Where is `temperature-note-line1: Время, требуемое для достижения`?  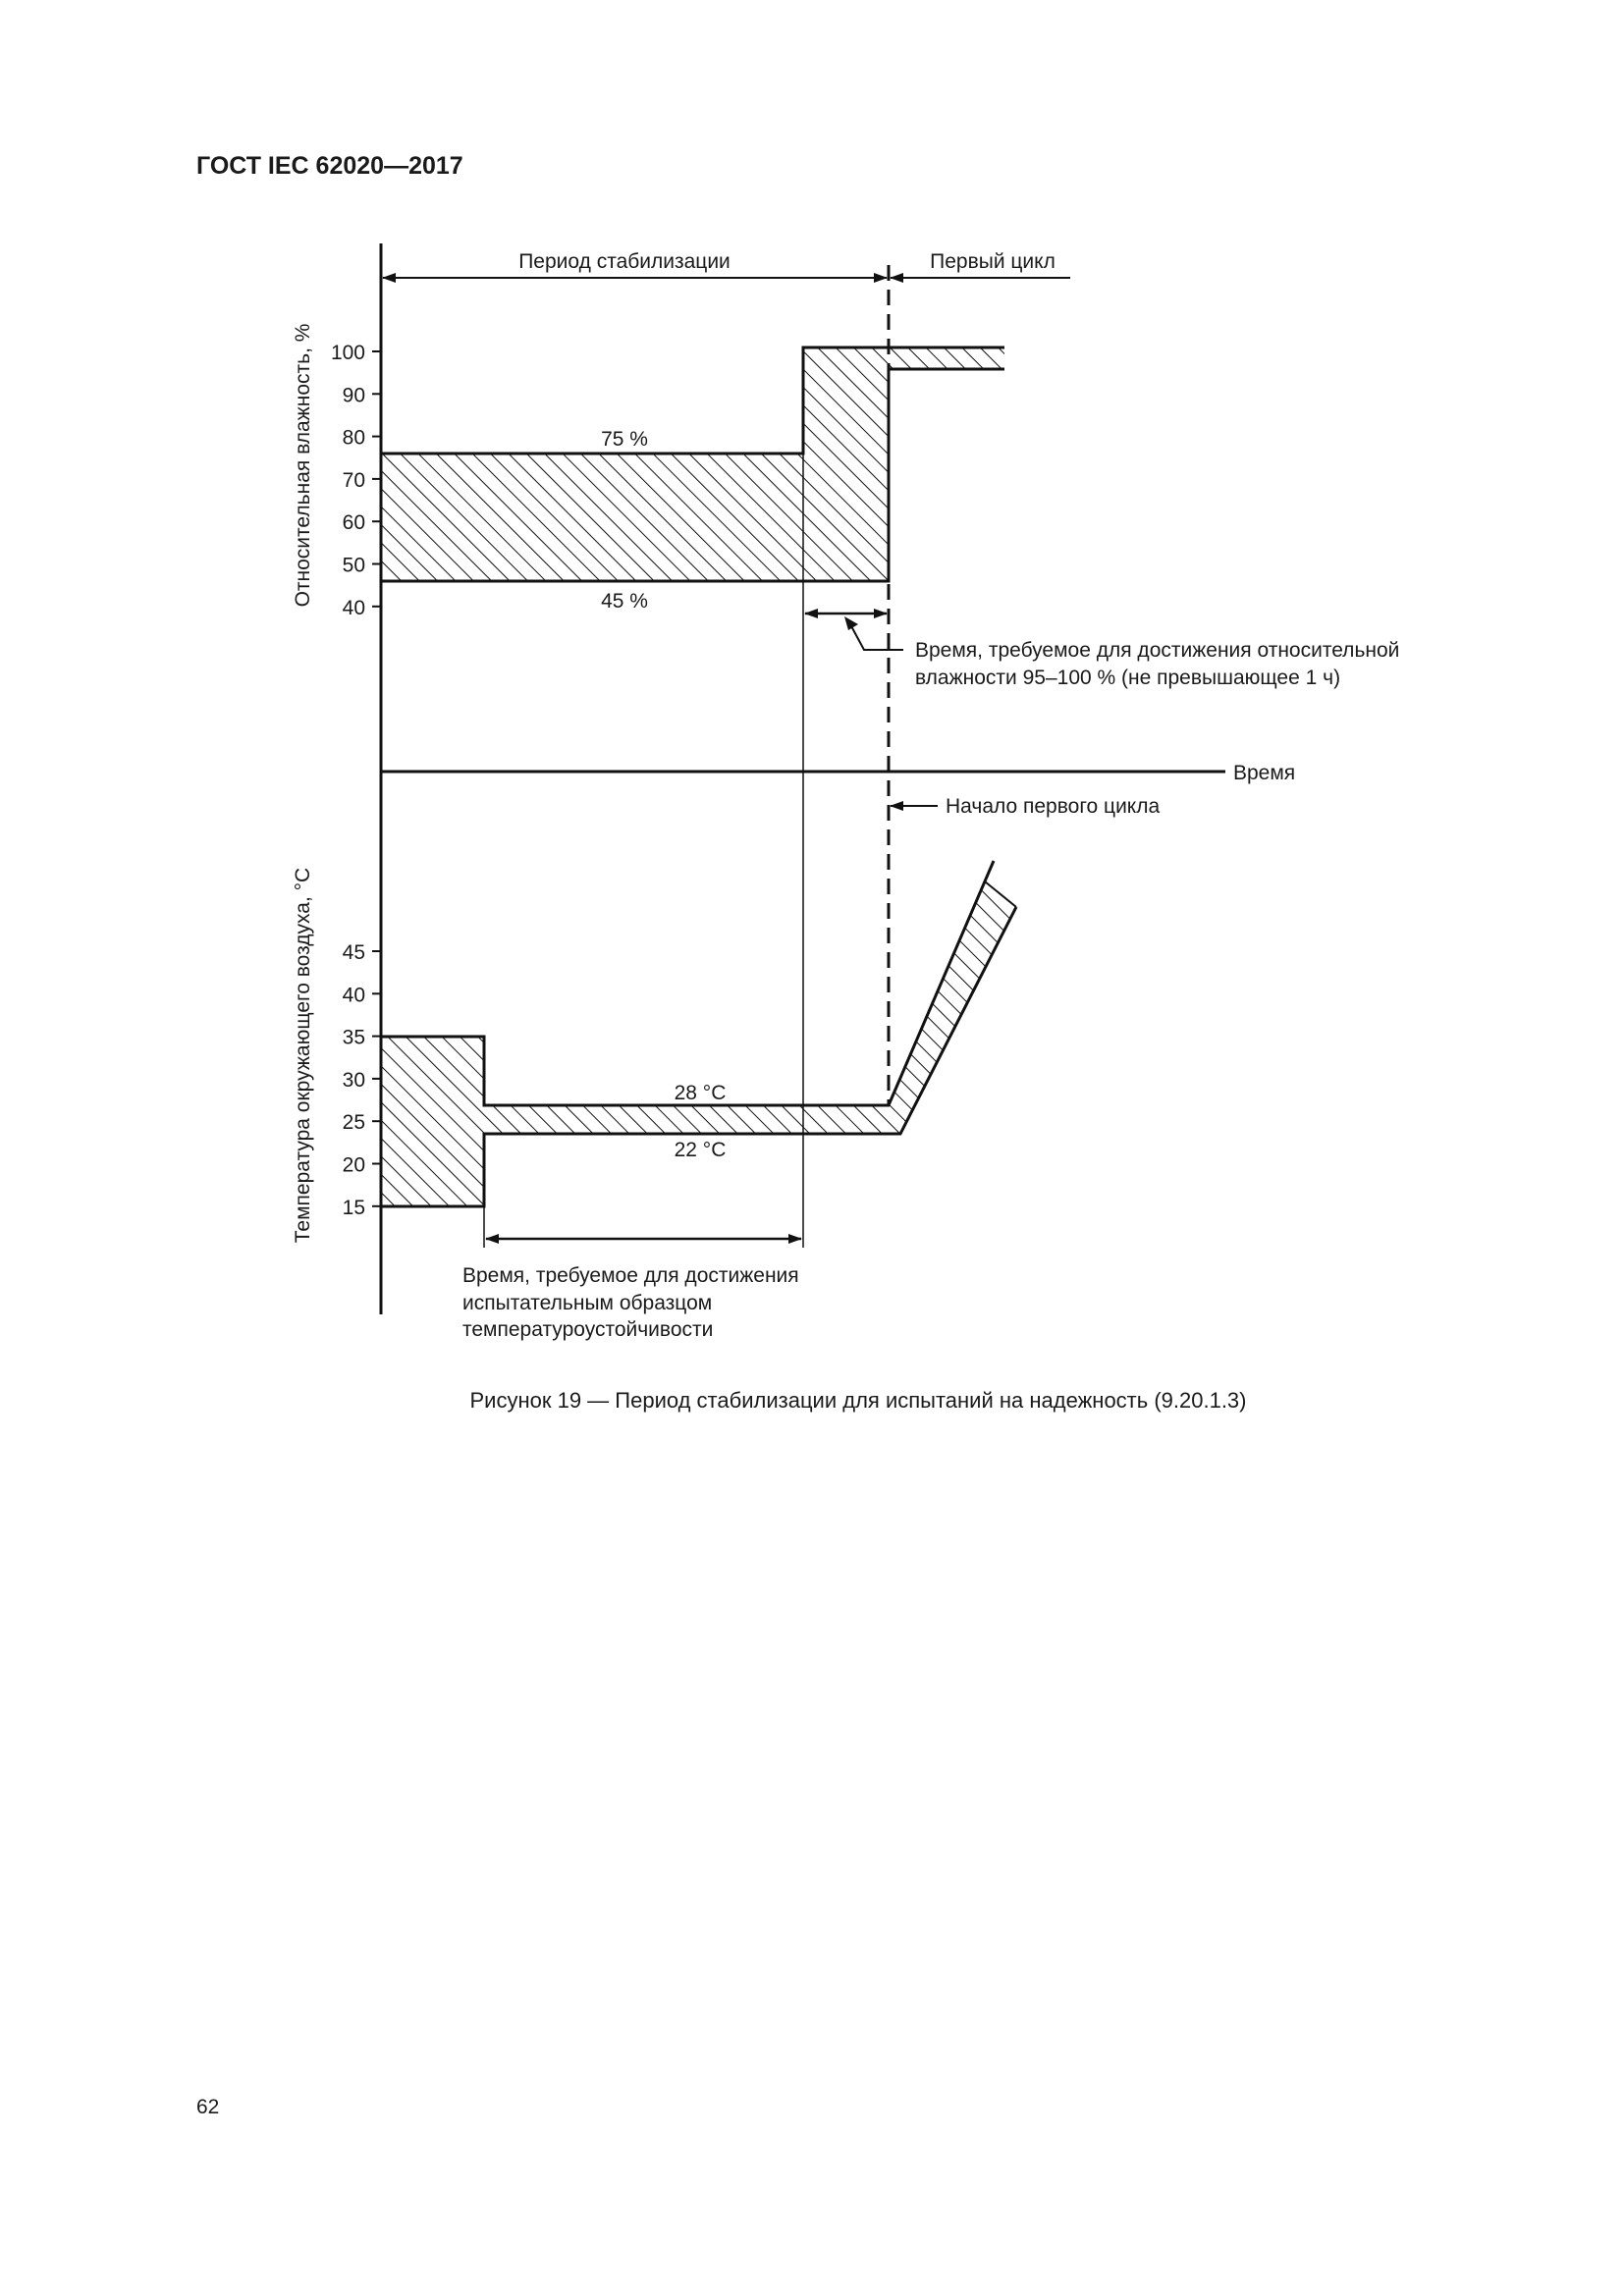 temperature-note-line1: Время, требуемое для достижения is located at coordinates (630, 1275).